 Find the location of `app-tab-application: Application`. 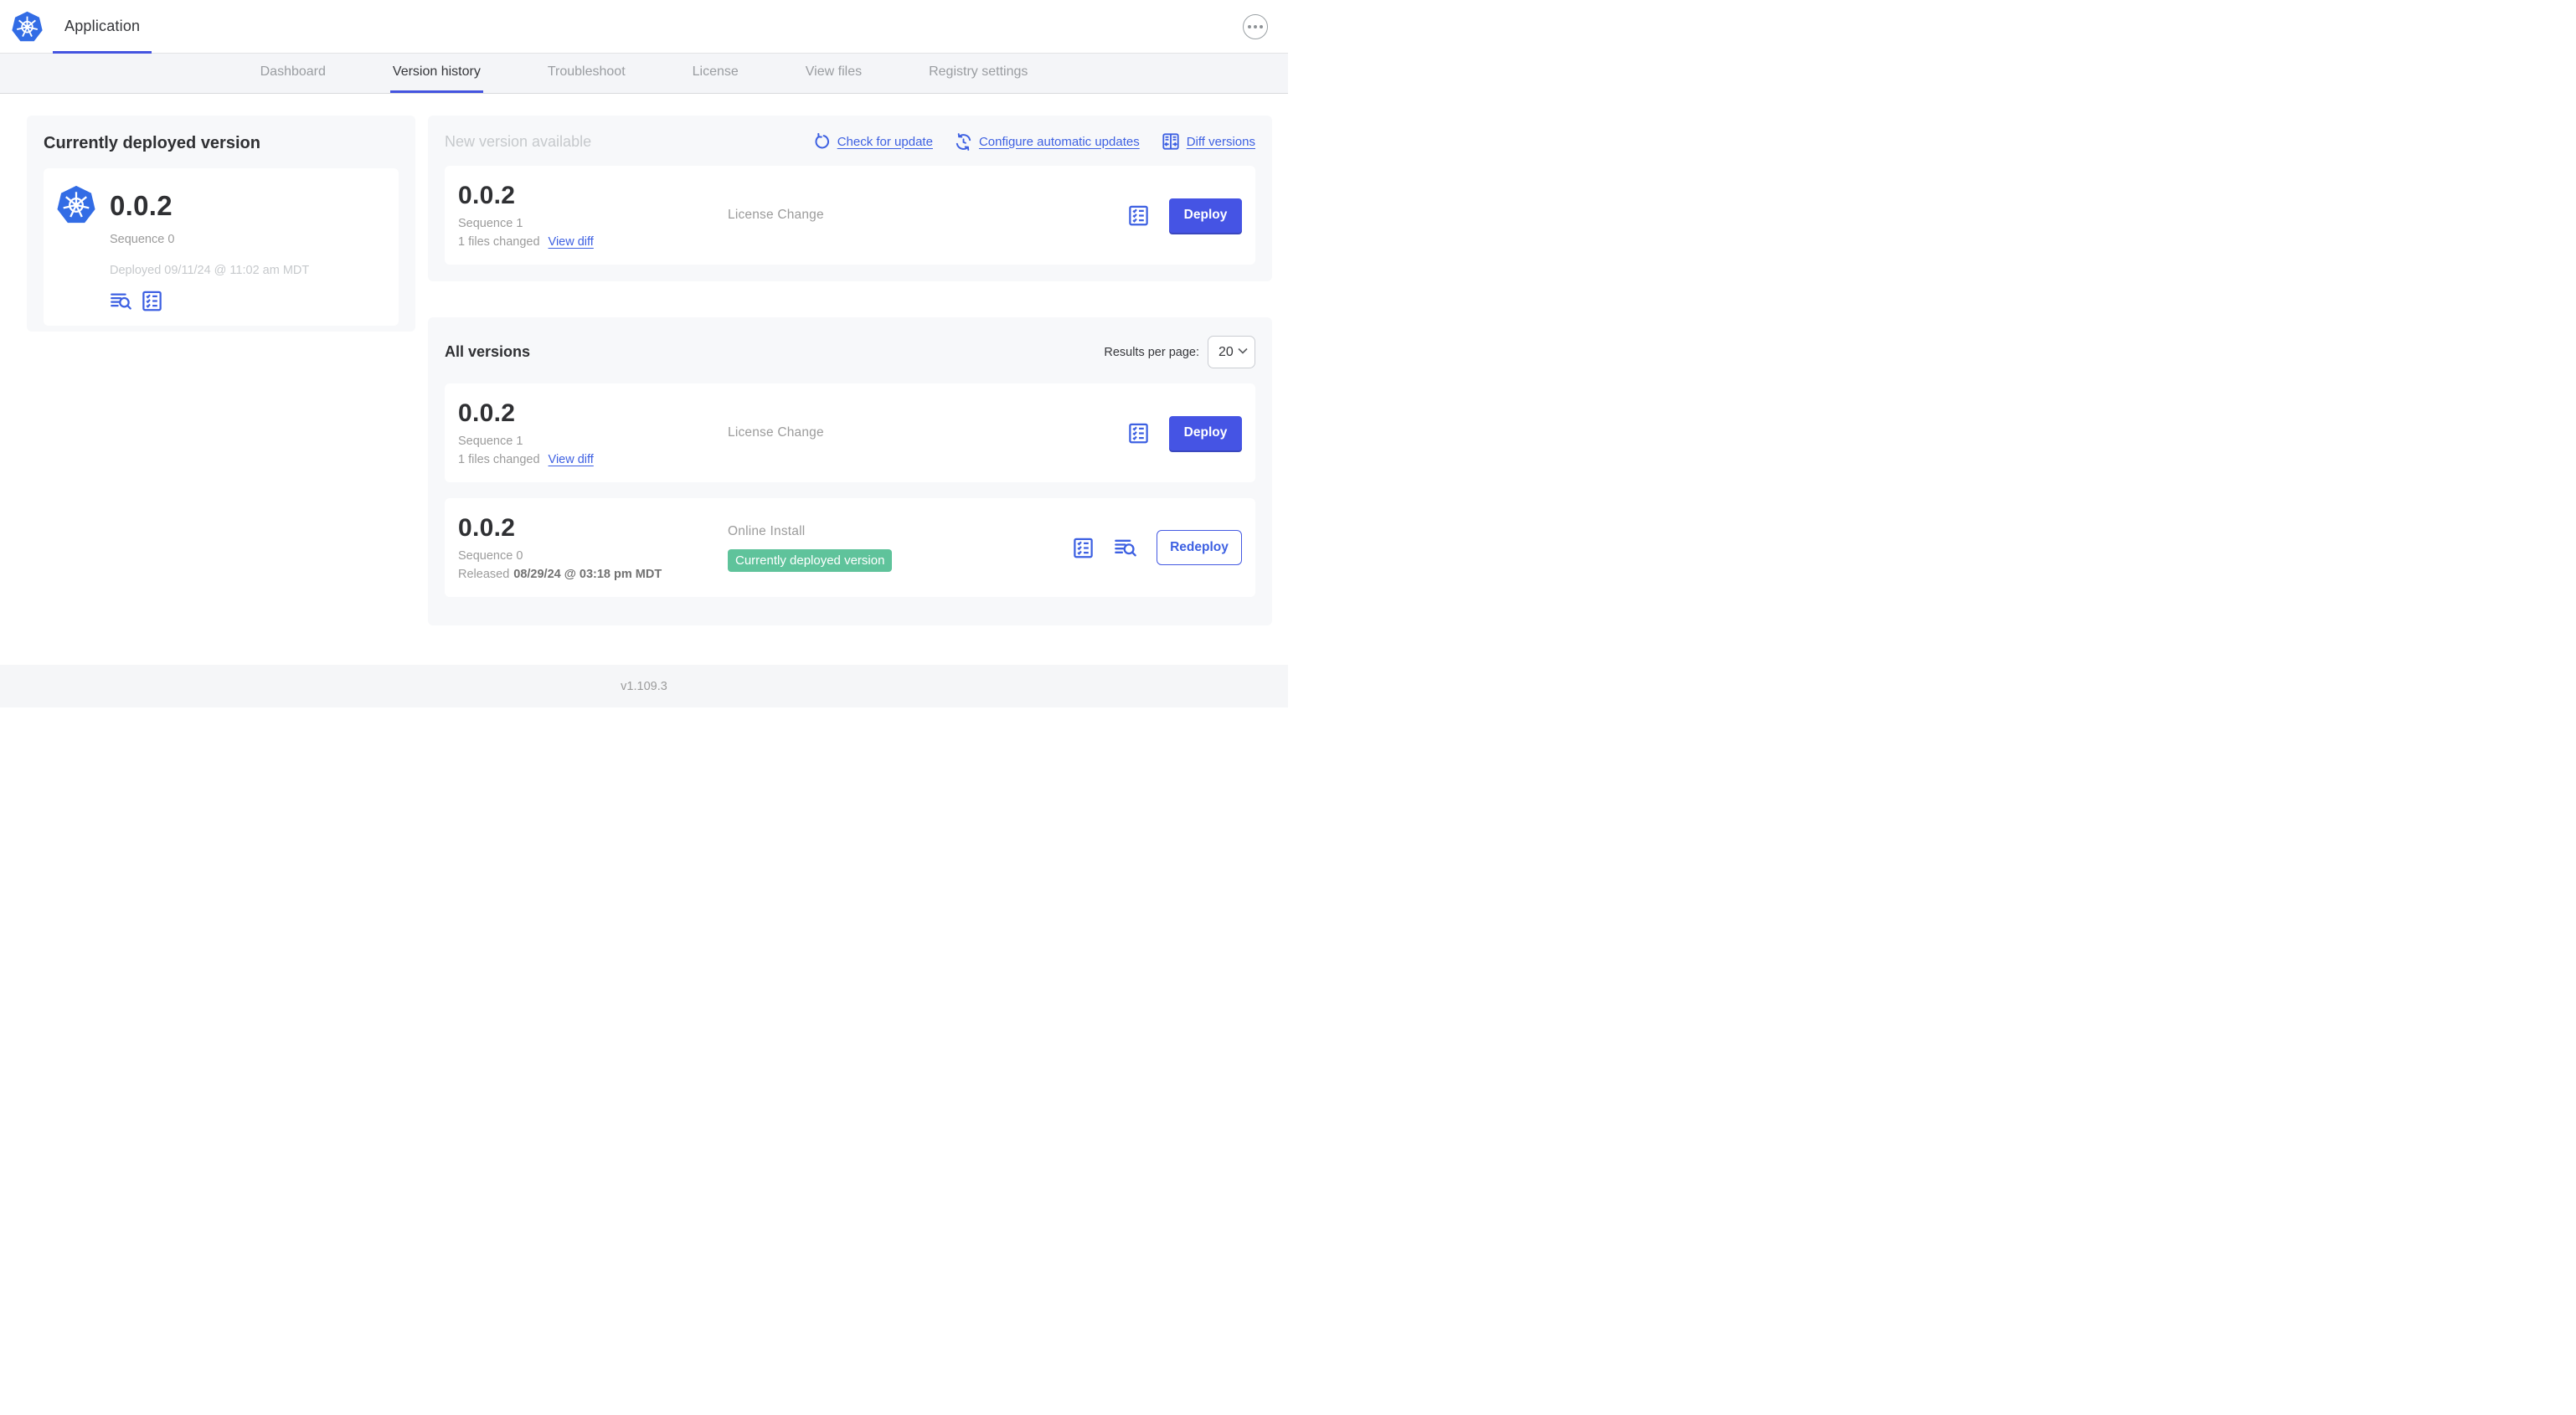

app-tab-application: Application is located at coordinates (102, 27).